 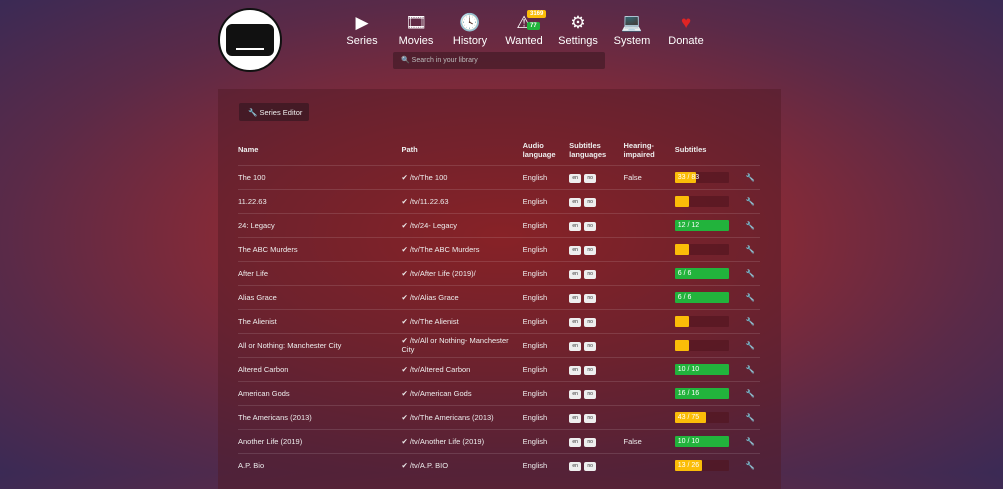 I want to click on header-hearing-impaired: Hearing-impaired, so click(x=639, y=149).